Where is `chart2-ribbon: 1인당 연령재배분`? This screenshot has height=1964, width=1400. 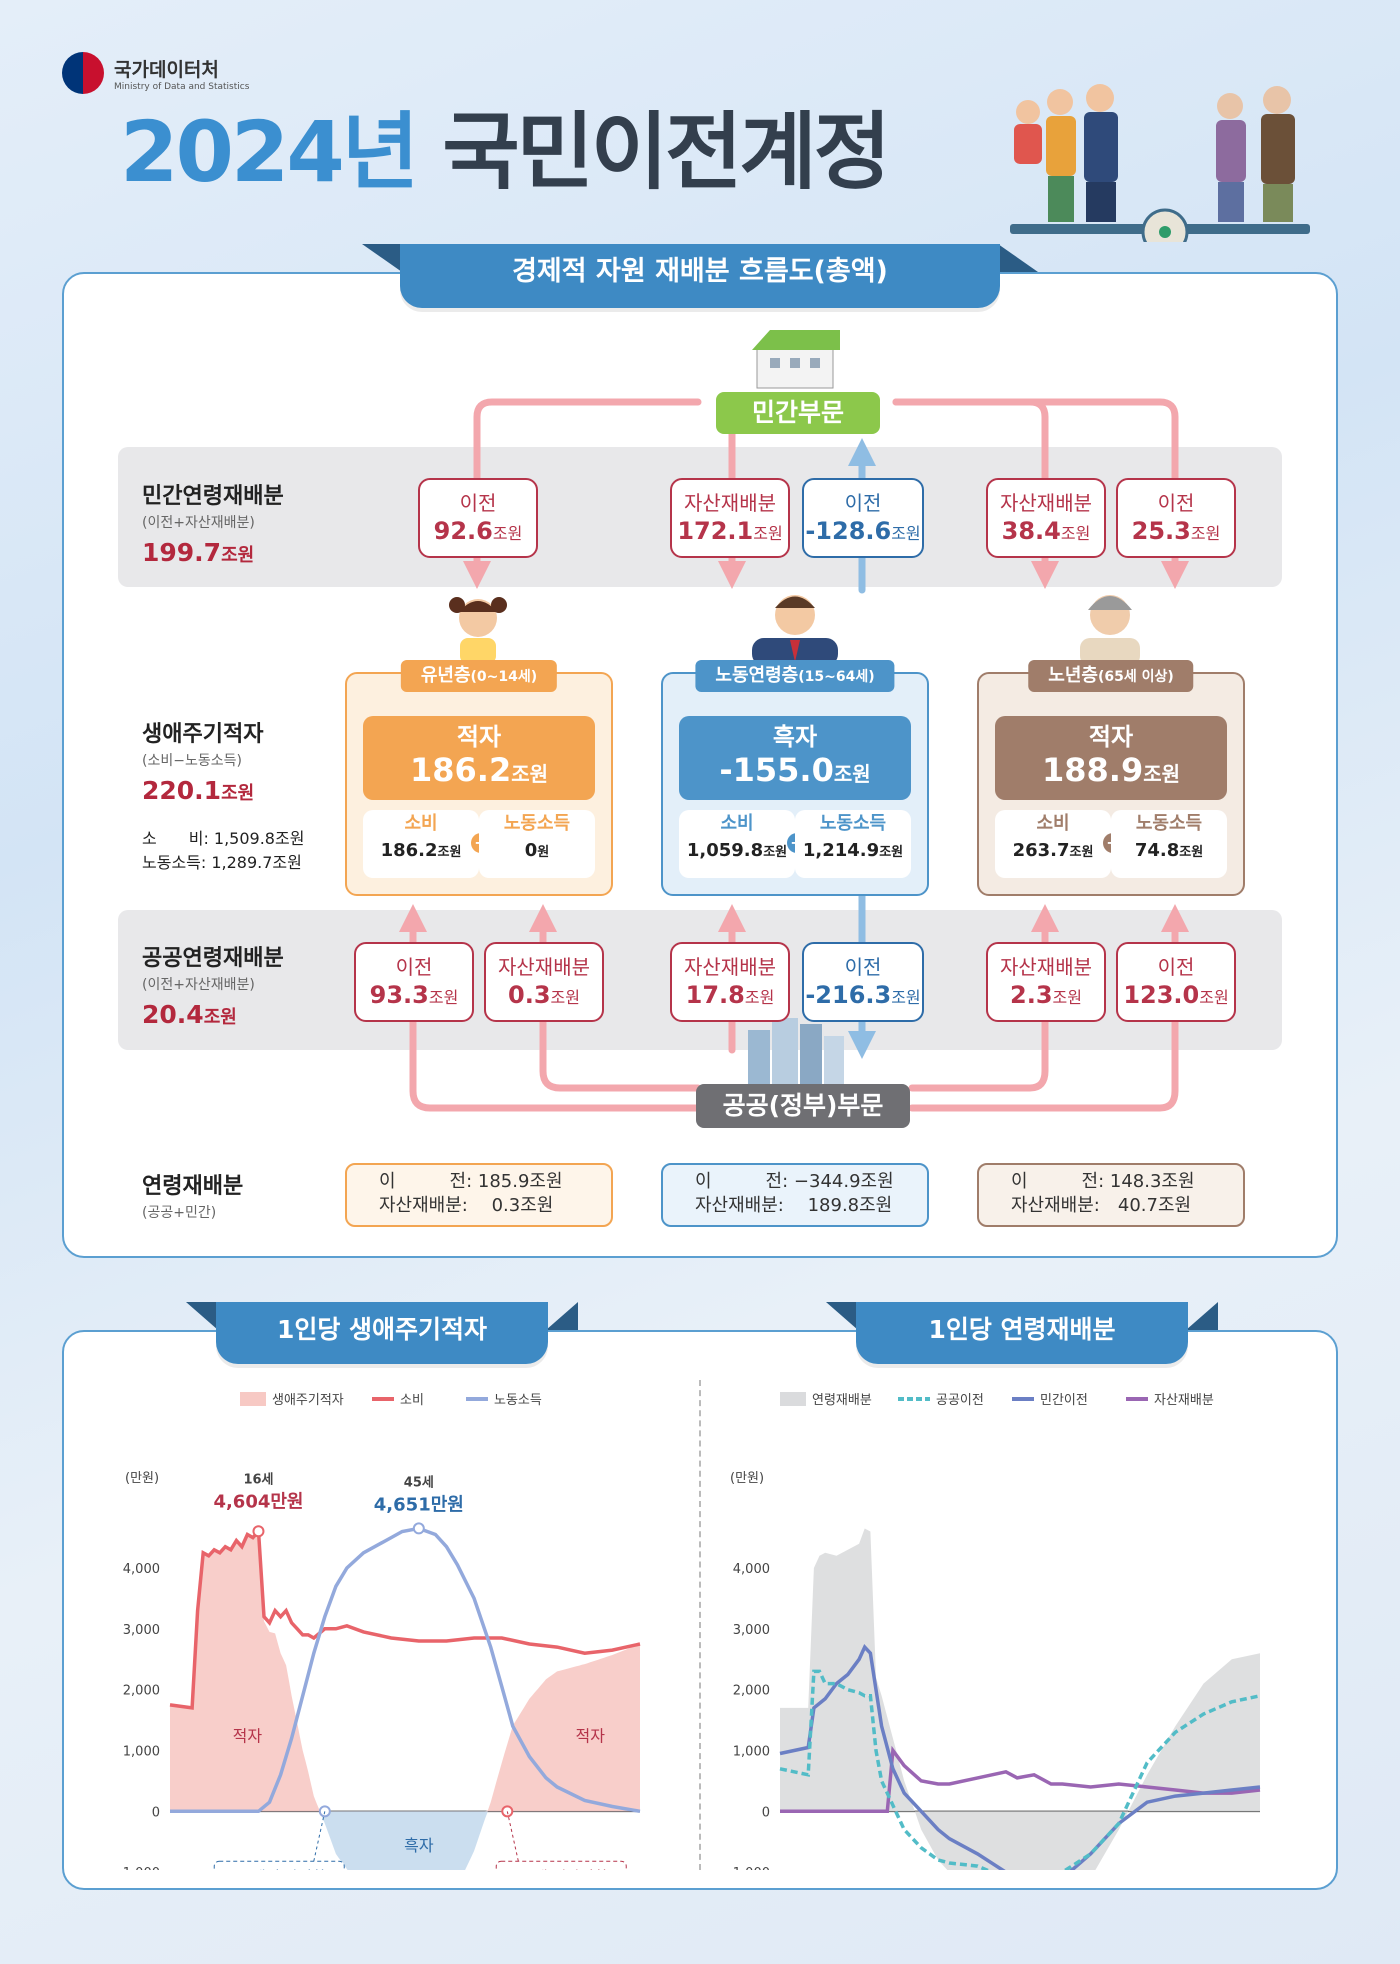 chart2-ribbon: 1인당 연령재배분 is located at coordinates (1022, 1333).